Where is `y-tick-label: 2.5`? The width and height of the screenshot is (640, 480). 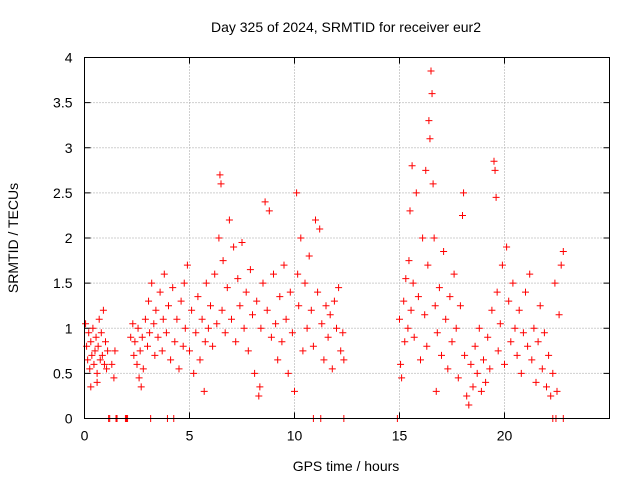 y-tick-label: 2.5 is located at coordinates (63, 193).